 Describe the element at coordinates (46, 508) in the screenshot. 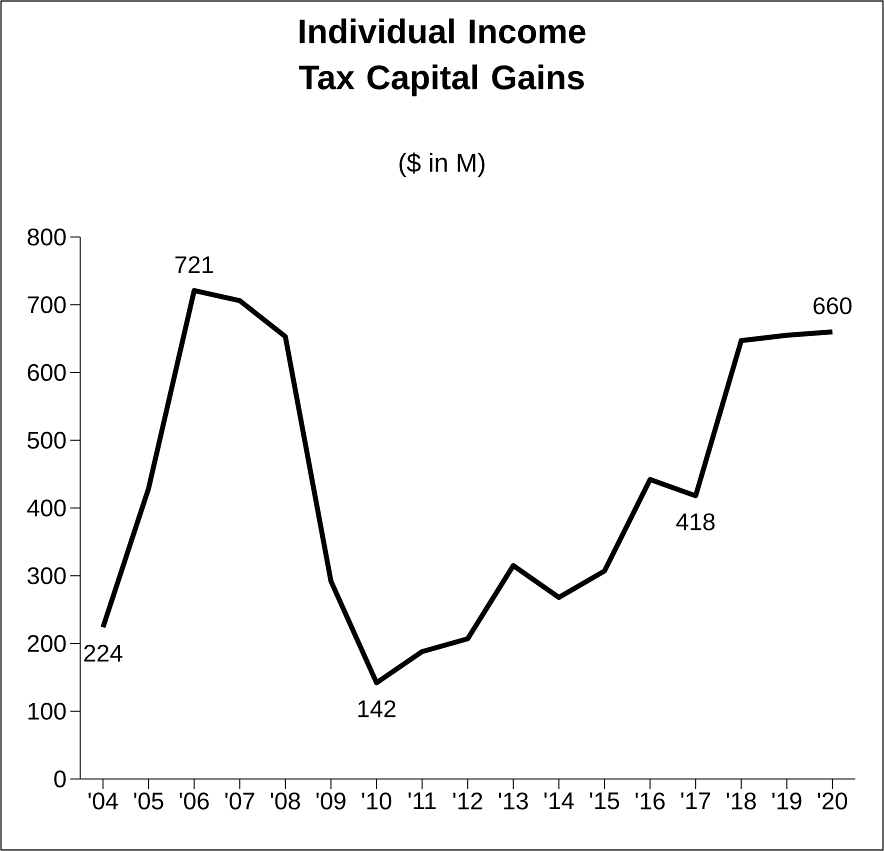

I see `y-tick-label: 400` at that location.